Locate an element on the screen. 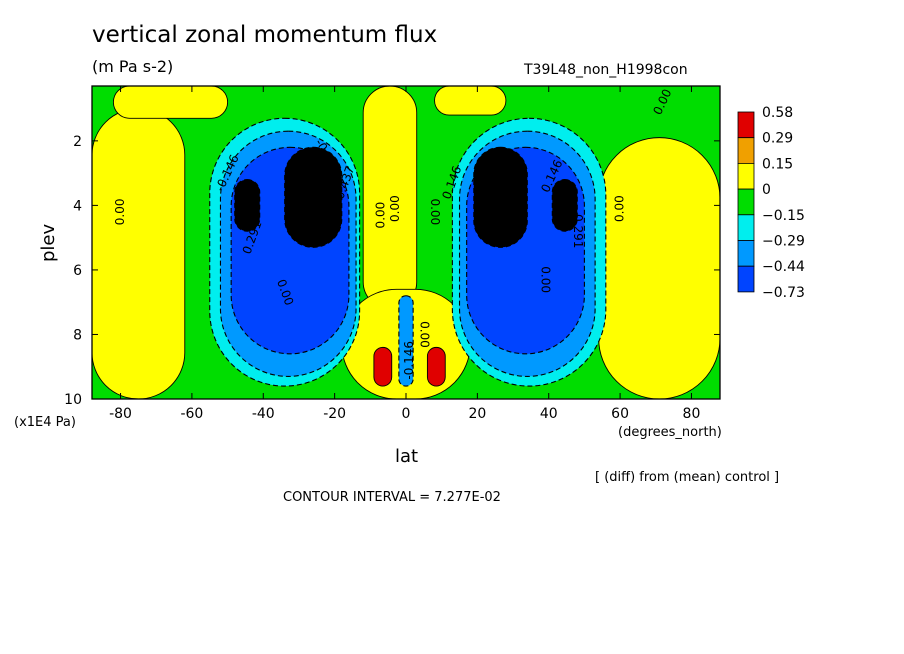 The height and width of the screenshot is (654, 904). diff-note: [ (diff) from (mean) control ] is located at coordinates (687, 477).